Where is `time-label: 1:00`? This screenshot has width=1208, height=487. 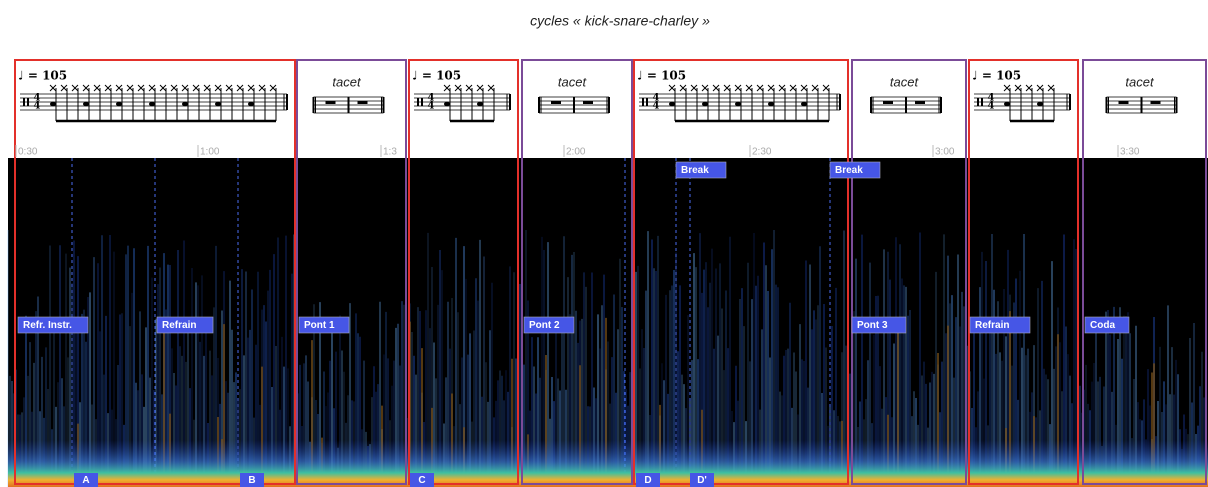 time-label: 1:00 is located at coordinates (210, 152).